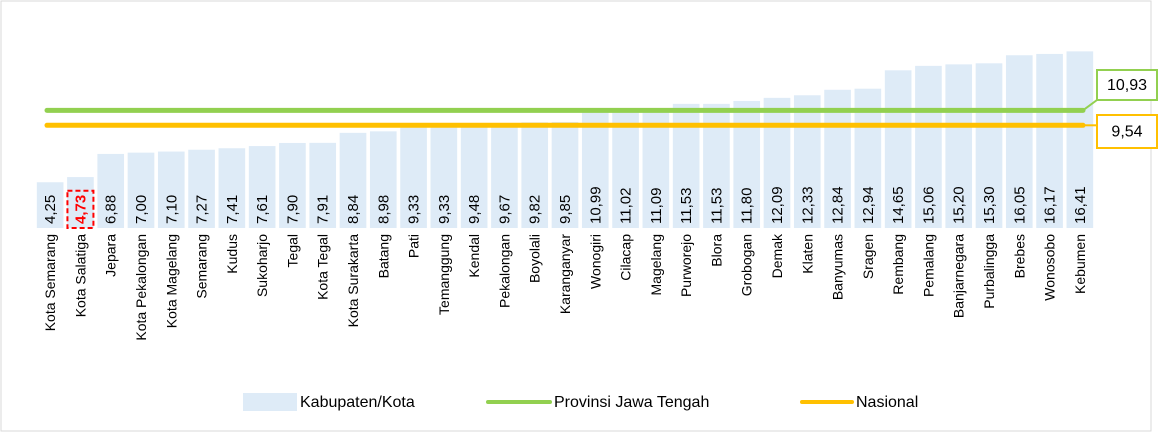  Describe the element at coordinates (202, 209) in the screenshot. I see `value-label: 7,27` at that location.